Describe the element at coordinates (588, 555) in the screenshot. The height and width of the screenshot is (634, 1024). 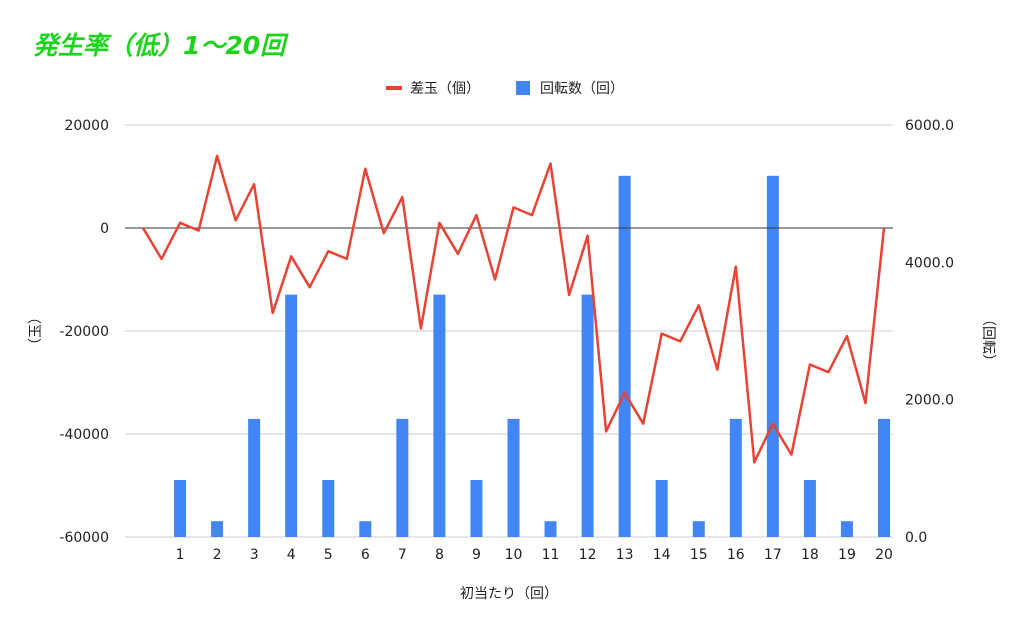
I see `x-tick-label: 12` at that location.